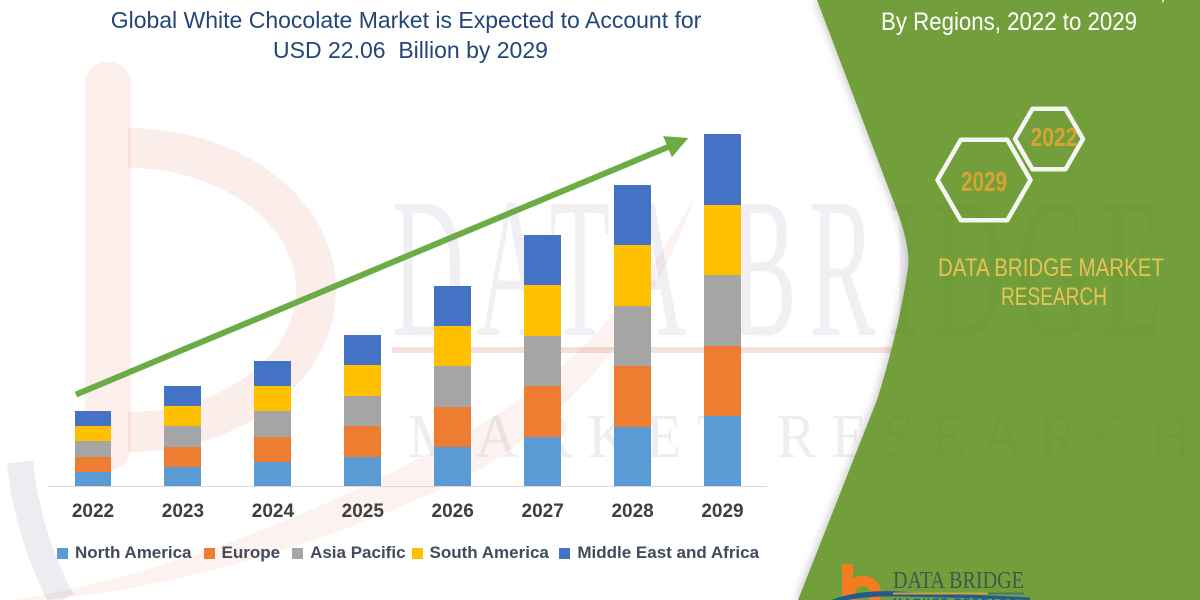  I want to click on svg-text: RESEARCH, so click(1054, 297).